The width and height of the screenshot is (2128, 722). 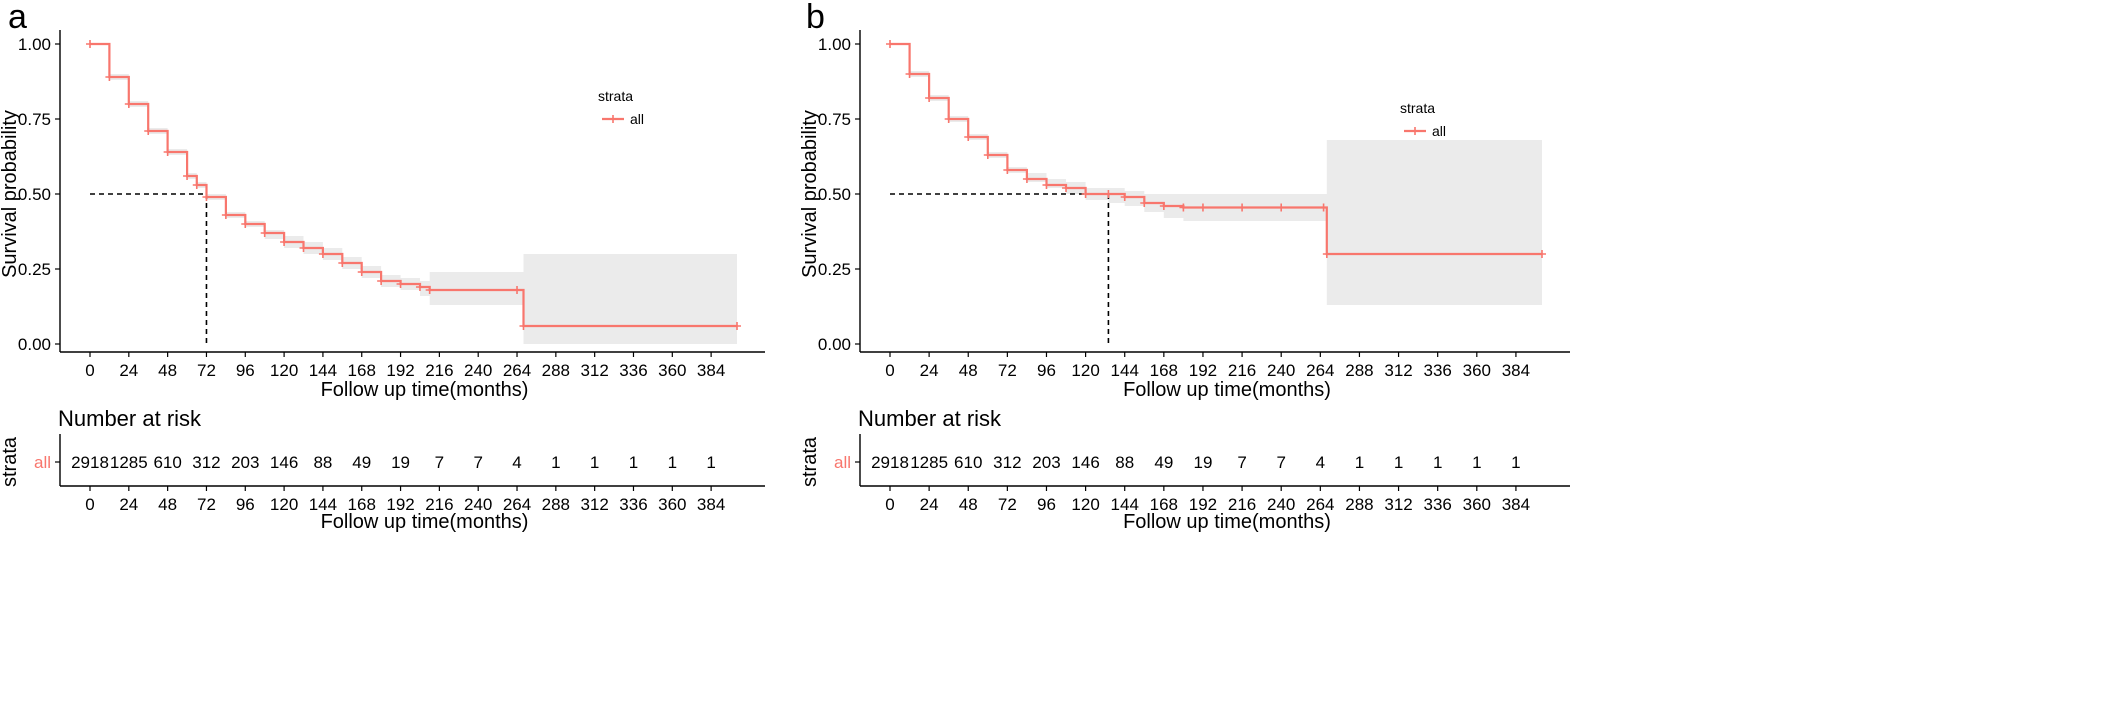 I want to click on risk-x-tick-label: 120, so click(x=1085, y=504).